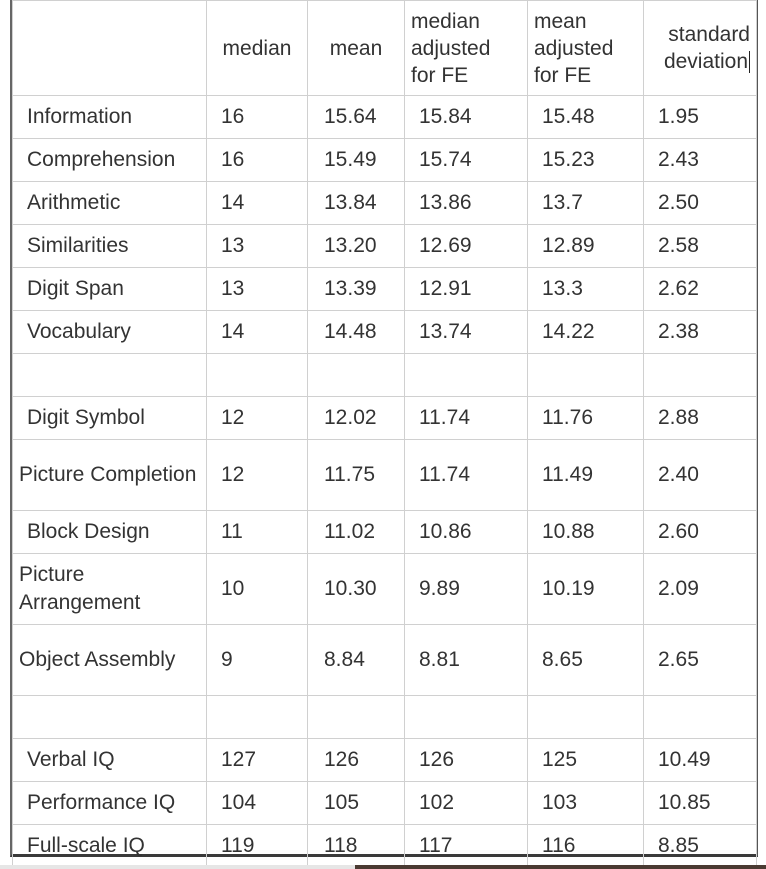 The height and width of the screenshot is (869, 766). Describe the element at coordinates (585, 760) in the screenshot. I see `mean-adjusted-cell: 125` at that location.